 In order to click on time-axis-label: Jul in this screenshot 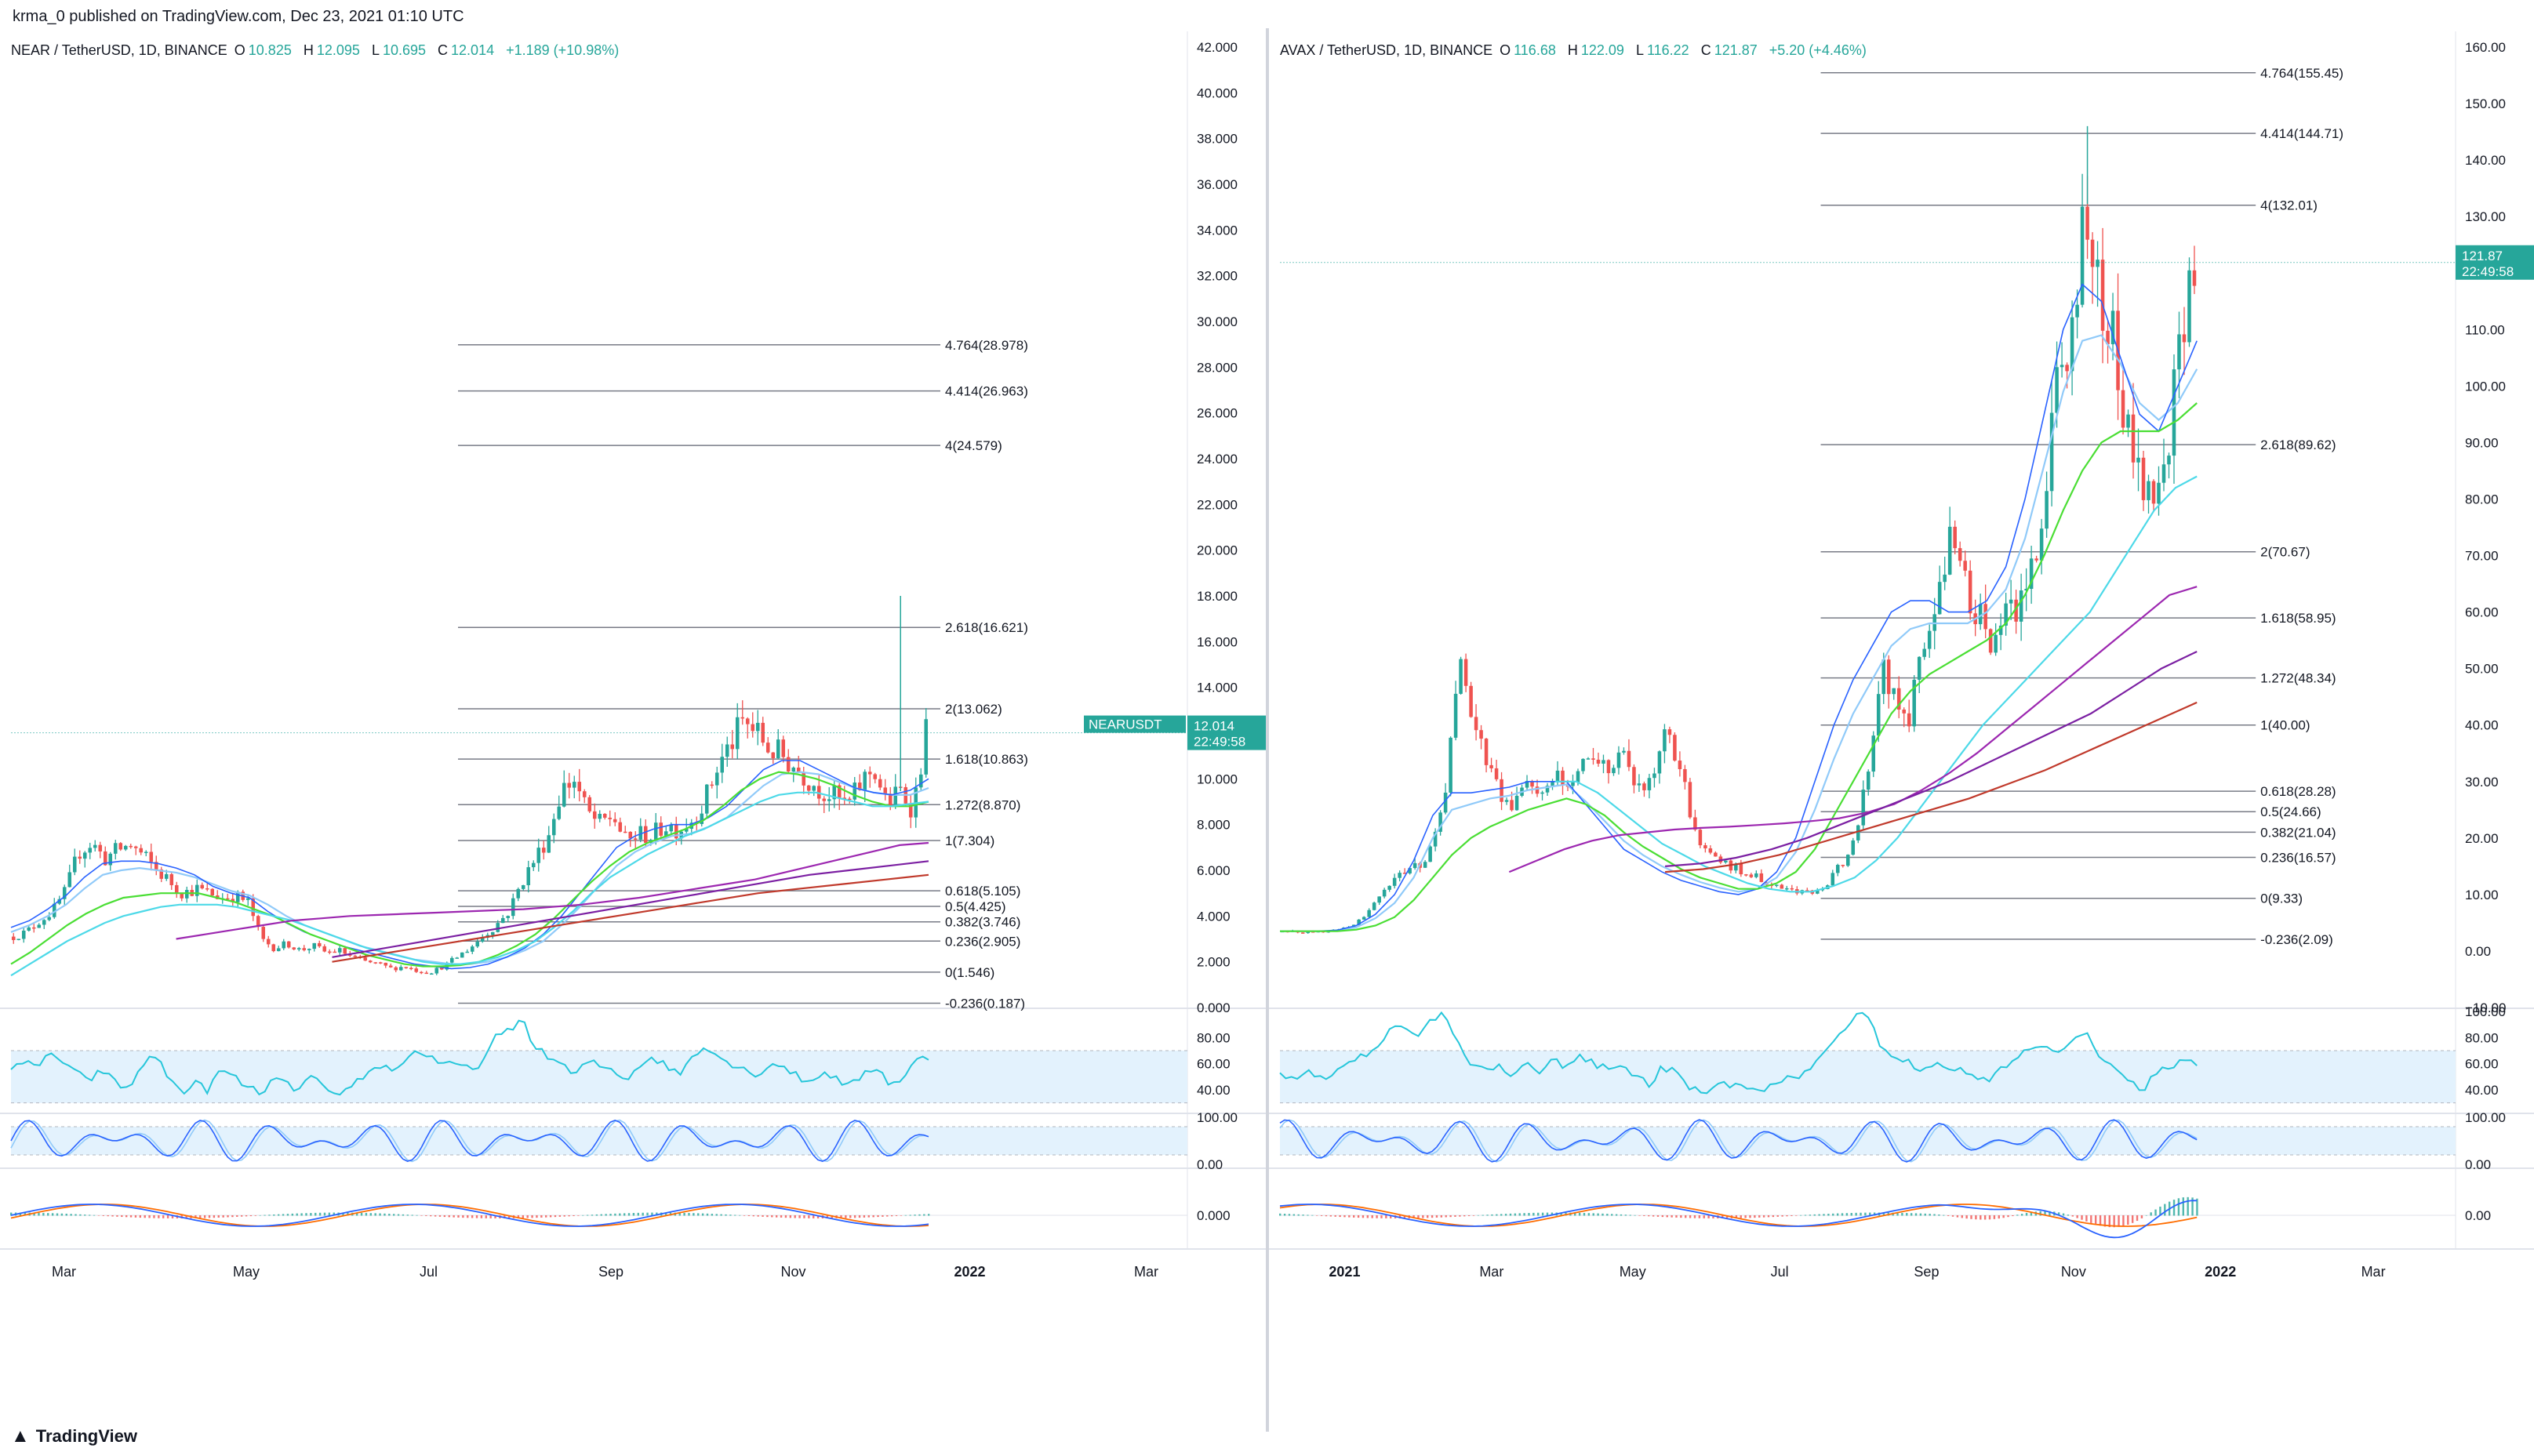, I will do `click(1780, 1272)`.